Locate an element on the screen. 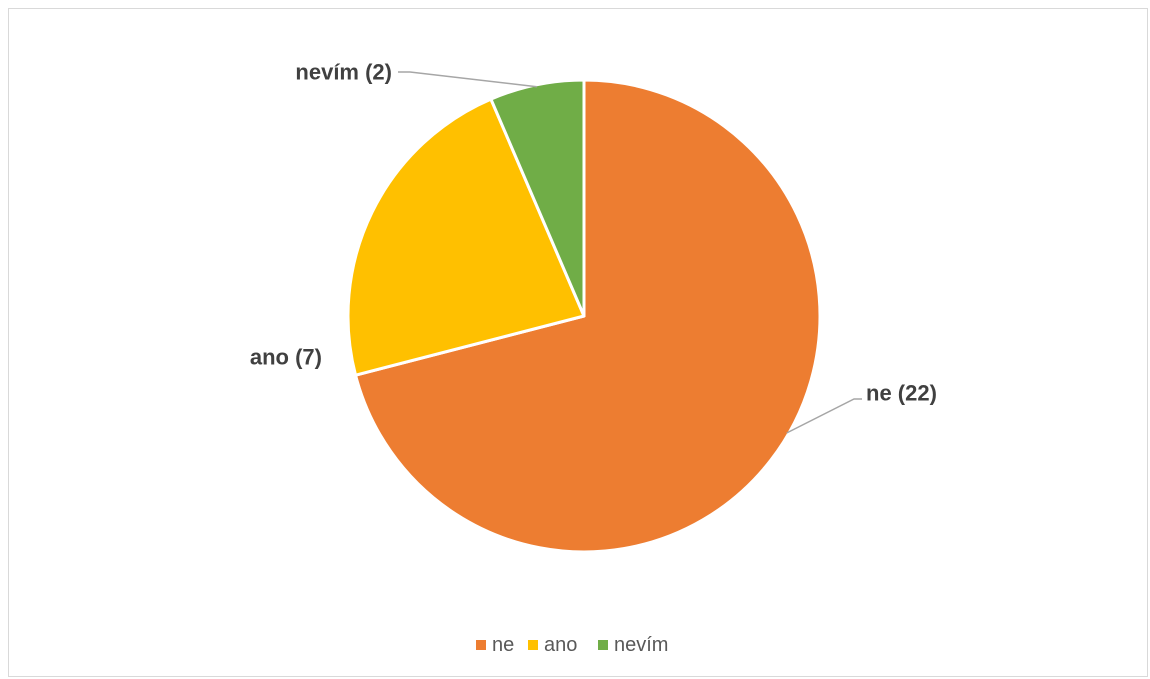  legend: ne ano nevím is located at coordinates (572, 645).